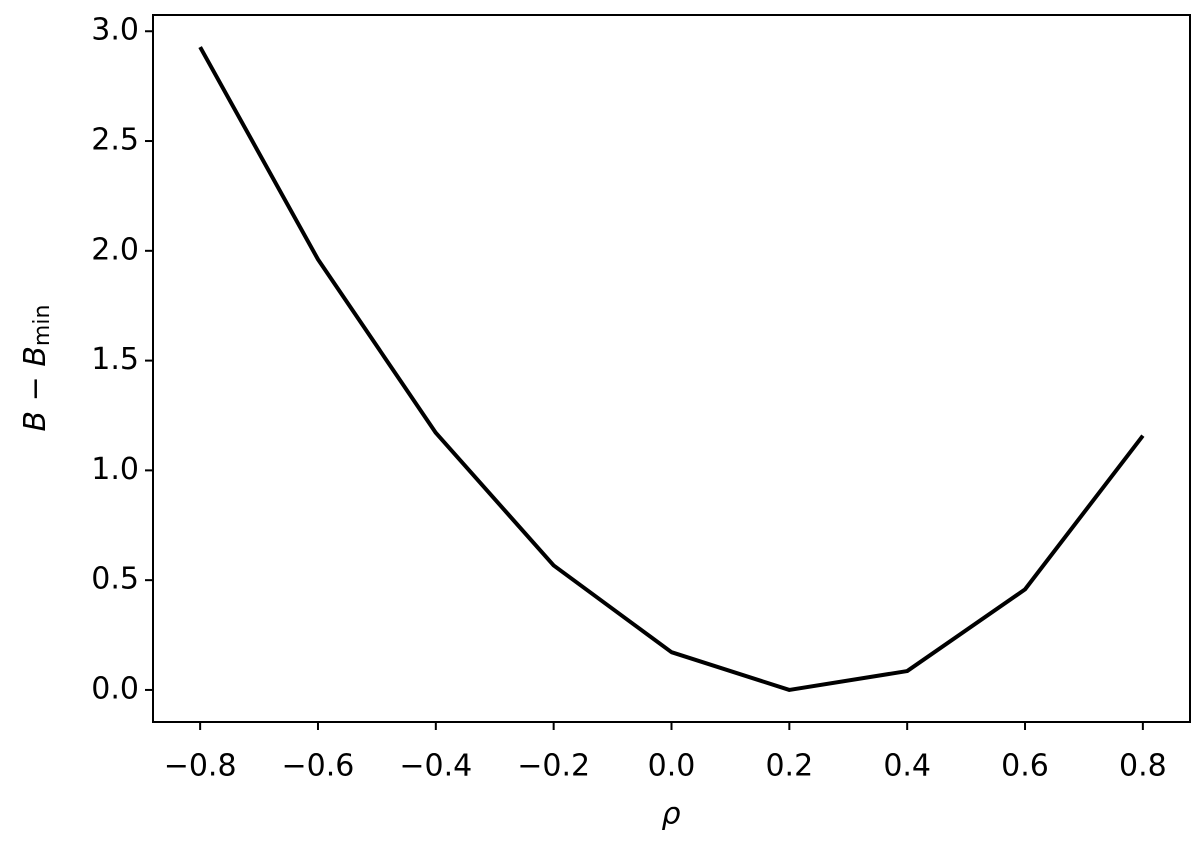  What do you see at coordinates (115, 140) in the screenshot?
I see `y-tick-label: 2.5` at bounding box center [115, 140].